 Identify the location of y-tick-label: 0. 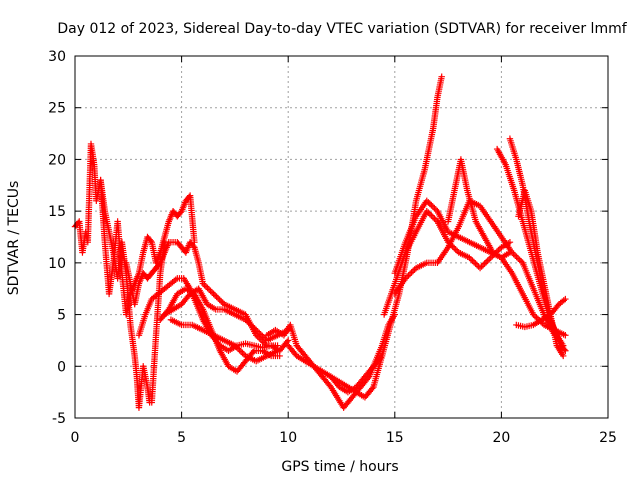
(61, 367).